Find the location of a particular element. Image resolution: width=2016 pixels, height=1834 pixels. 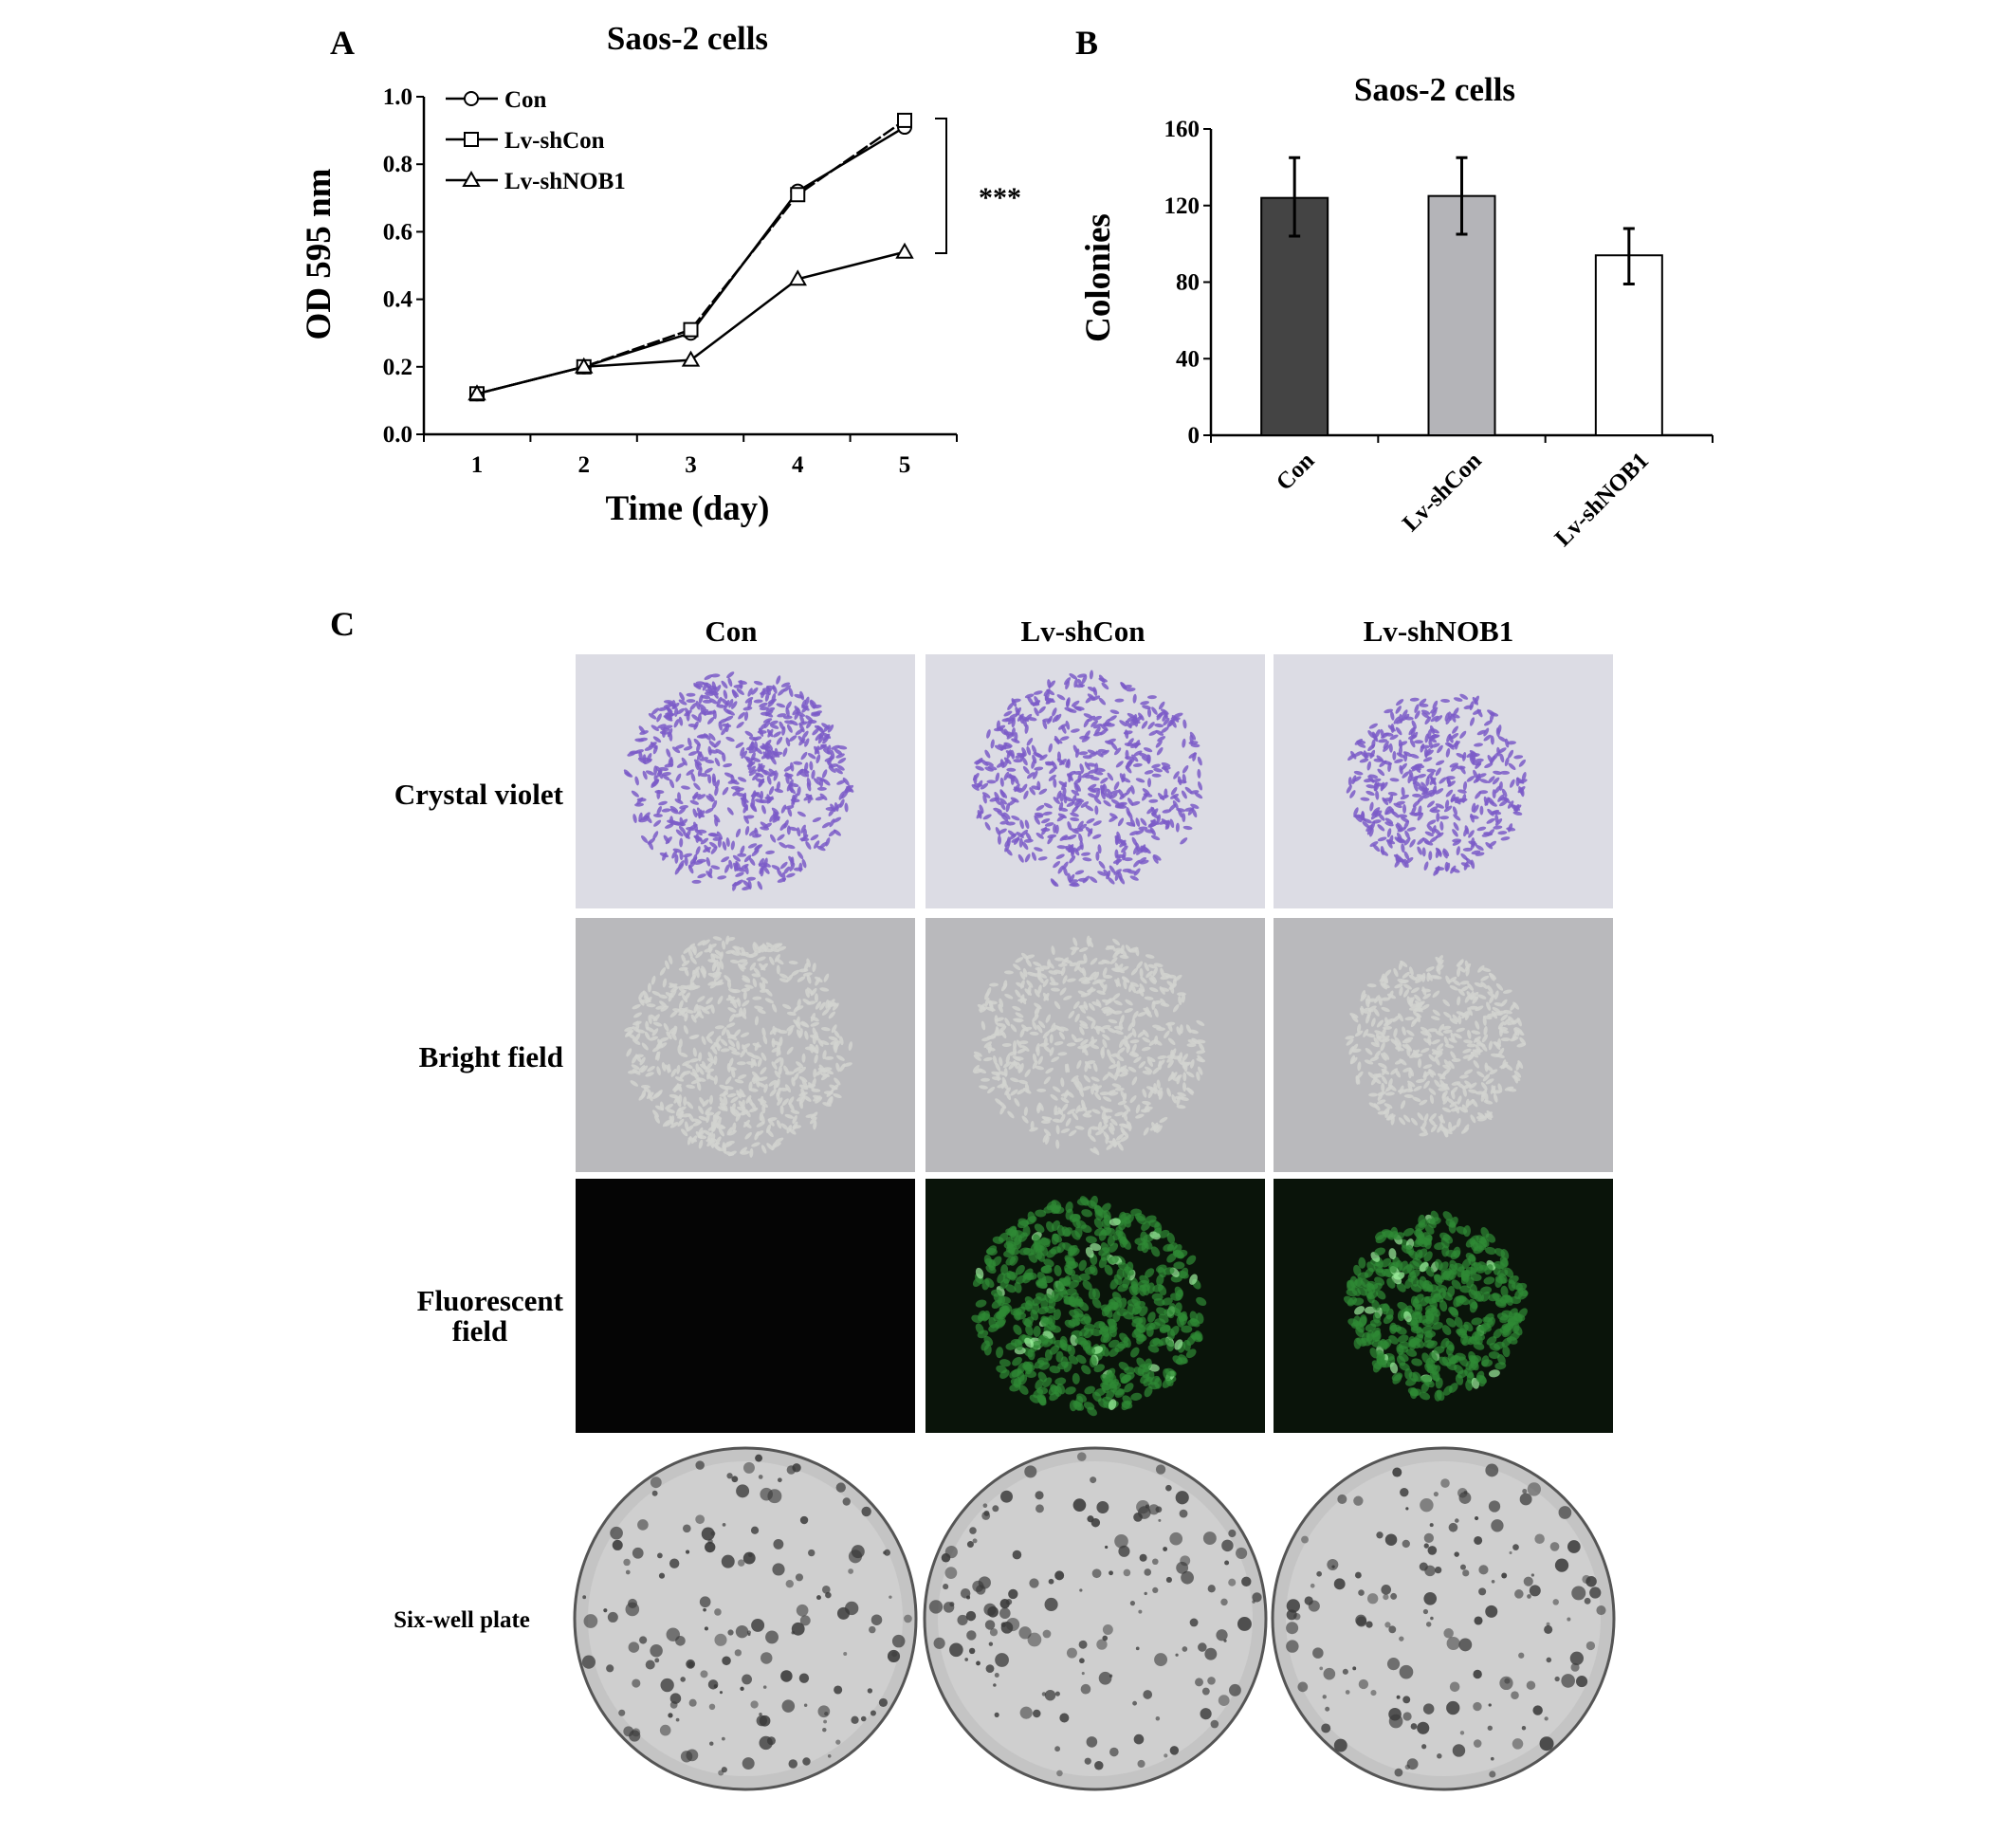

data-point is located at coordinates (476, 392).